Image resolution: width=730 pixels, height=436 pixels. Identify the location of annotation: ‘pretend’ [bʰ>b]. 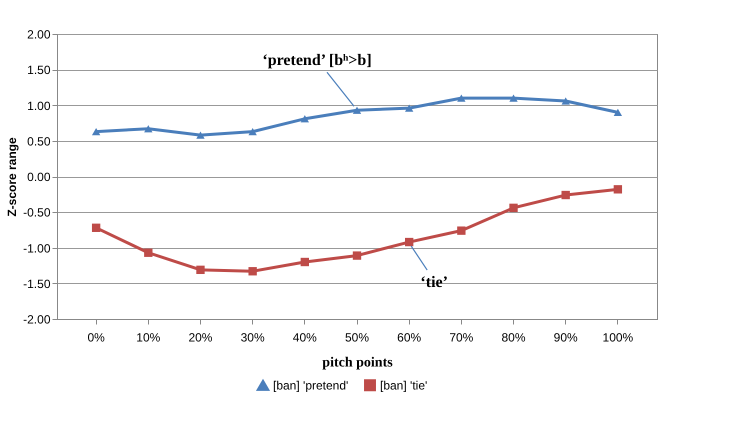
(317, 61).